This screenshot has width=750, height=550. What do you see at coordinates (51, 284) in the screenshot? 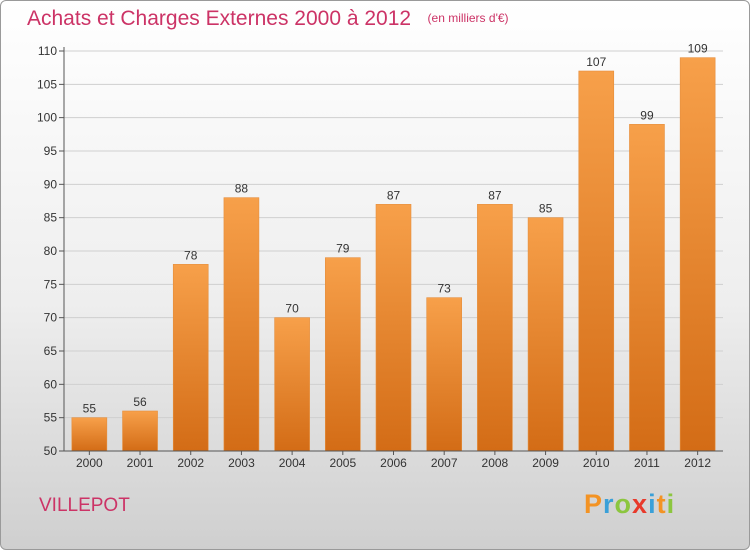
I see `y-tick-label: 75` at bounding box center [51, 284].